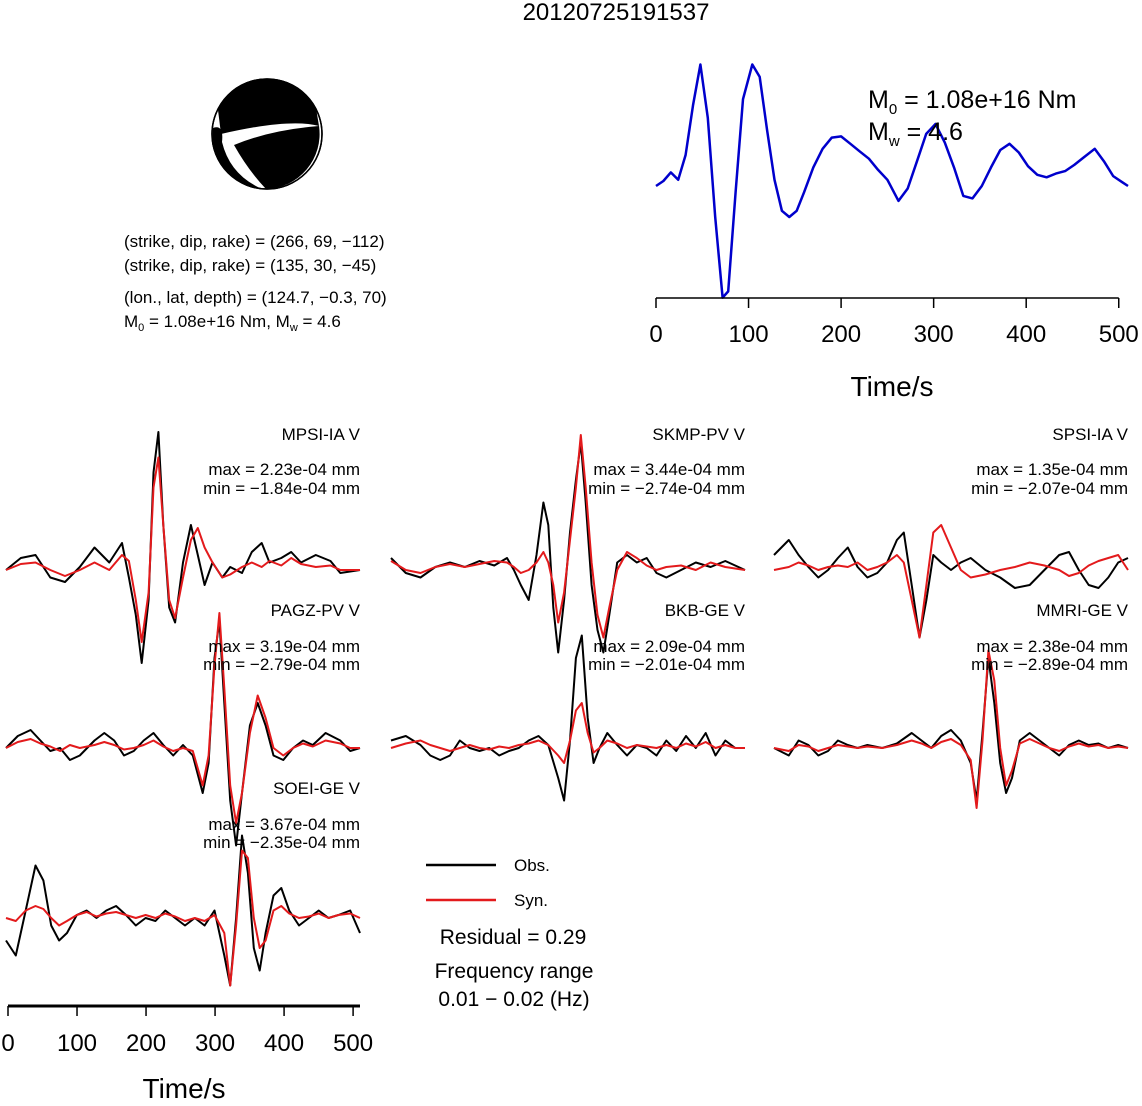 This screenshot has width=1142, height=1106. I want to click on mechanism-moment-line: M0 = 1.08e+16 Nm, Mw = 4.6, so click(232, 323).